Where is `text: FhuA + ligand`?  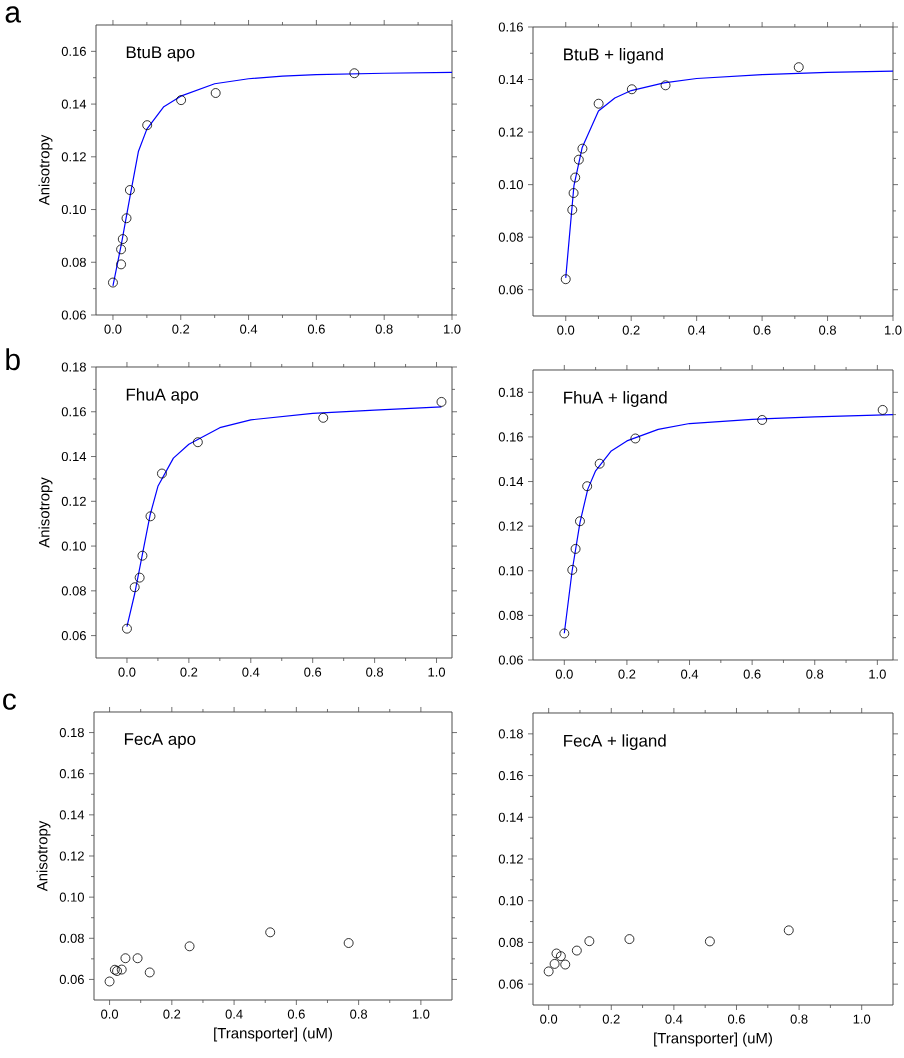 text: FhuA + ligand is located at coordinates (615, 399).